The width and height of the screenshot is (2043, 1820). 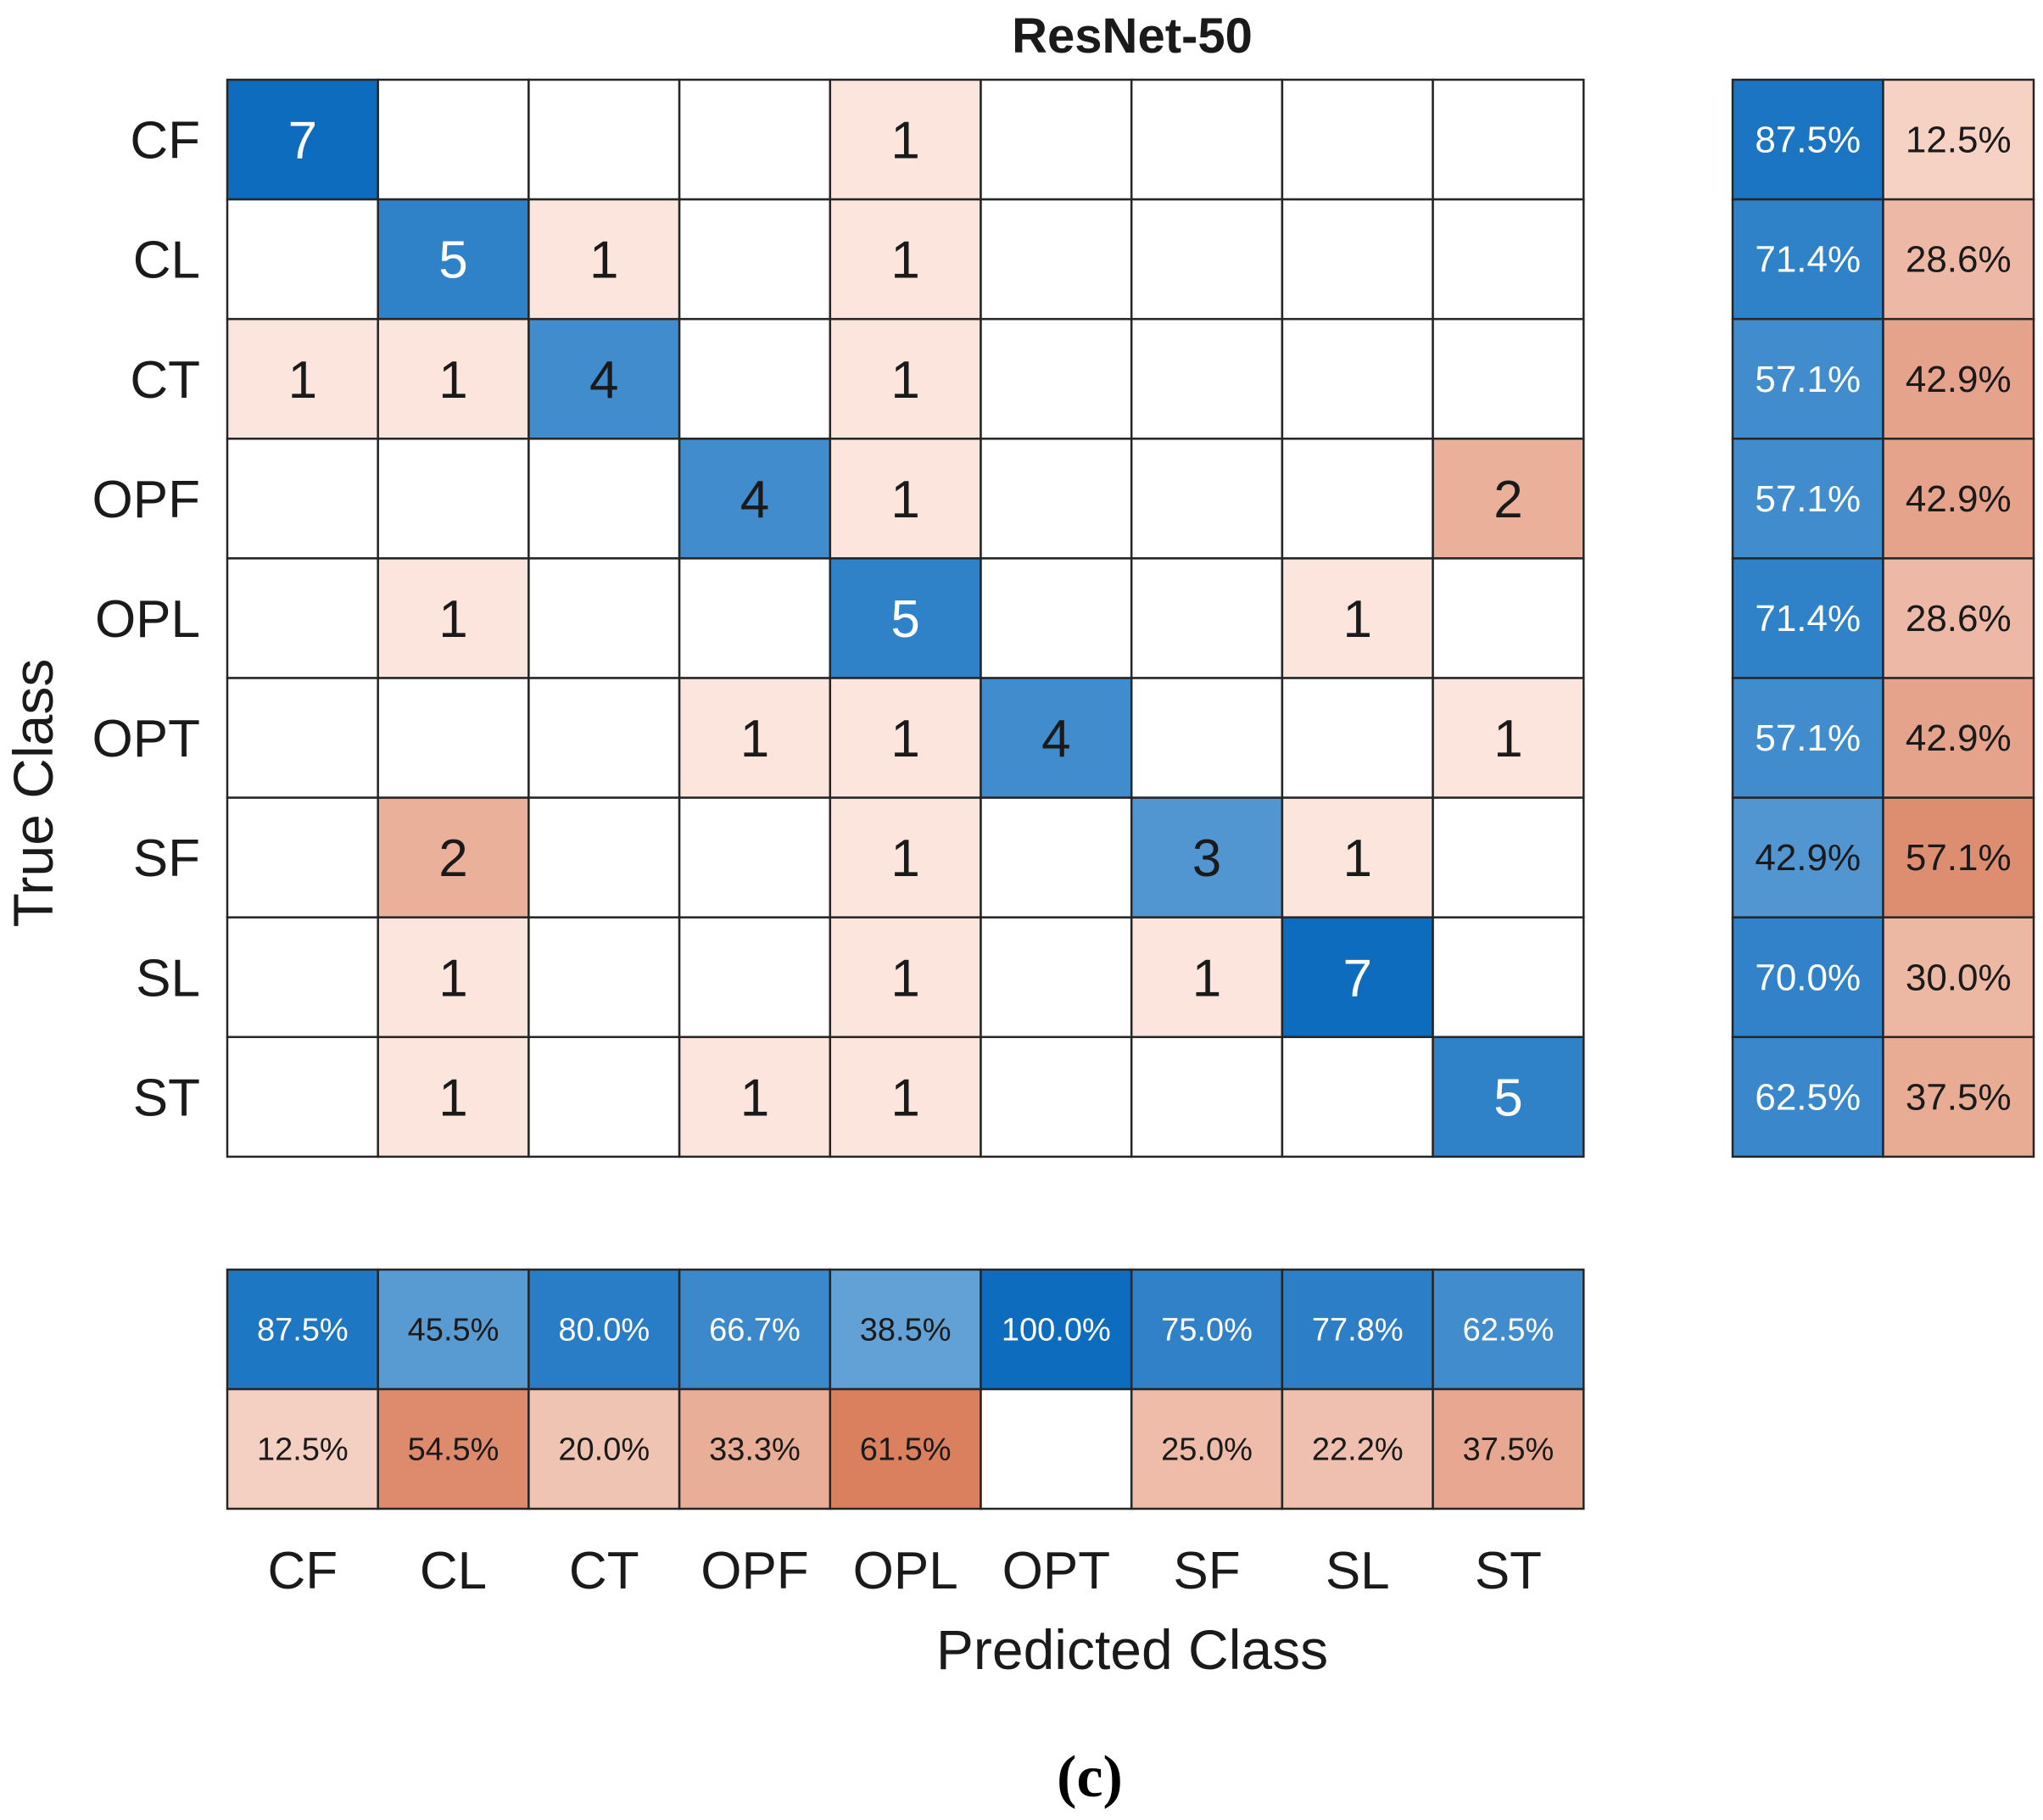 I want to click on row-tick-label: CL, so click(x=166, y=261).